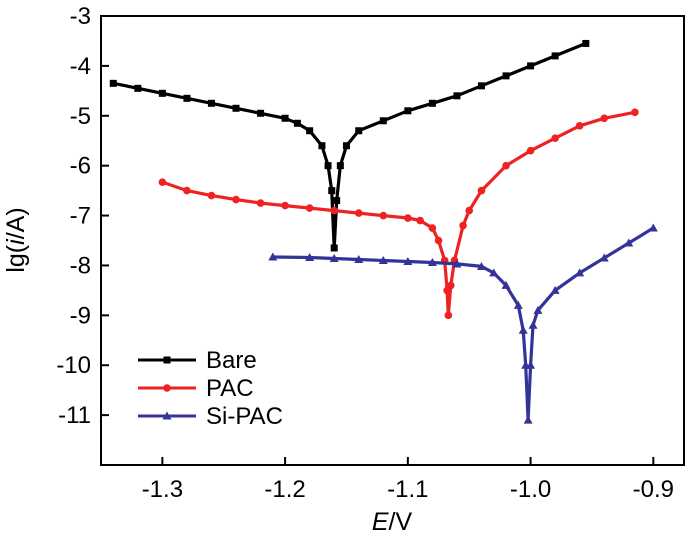 The image size is (700, 542). I want to click on y-axis-title-pre: lg(, so click(16, 258).